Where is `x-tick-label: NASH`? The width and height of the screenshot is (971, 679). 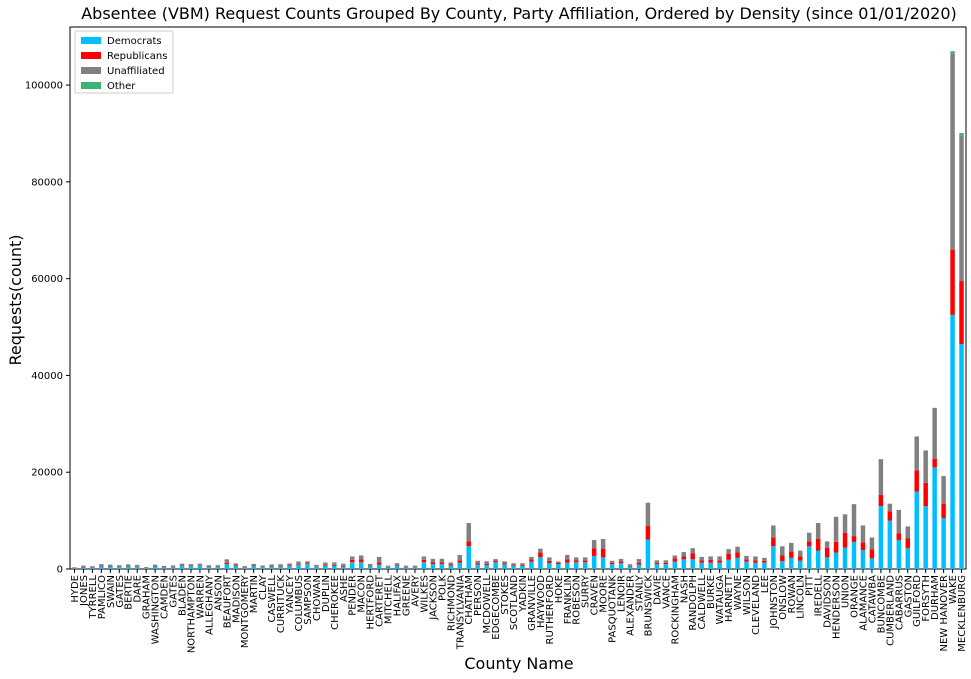 x-tick-label: NASH is located at coordinates (684, 589).